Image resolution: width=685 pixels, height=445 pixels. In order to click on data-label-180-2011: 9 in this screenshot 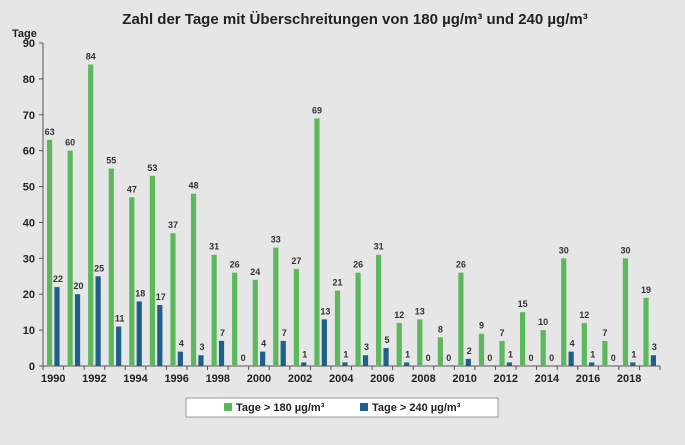, I will do `click(481, 326)`.